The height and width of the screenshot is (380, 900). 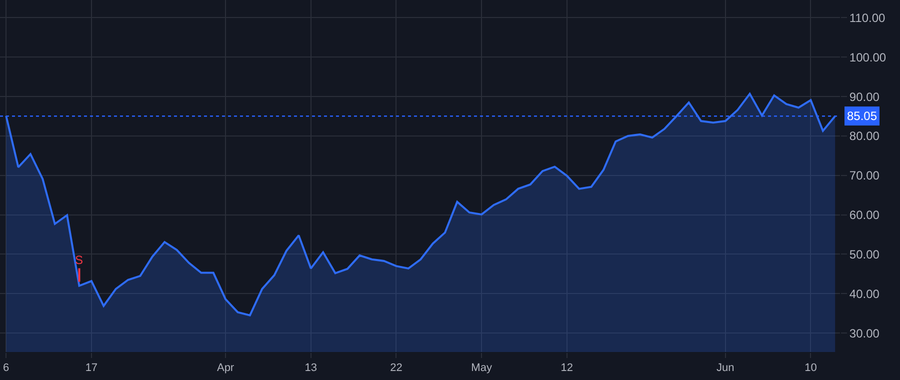 I want to click on y-tick-label: 70.00, so click(x=864, y=175).